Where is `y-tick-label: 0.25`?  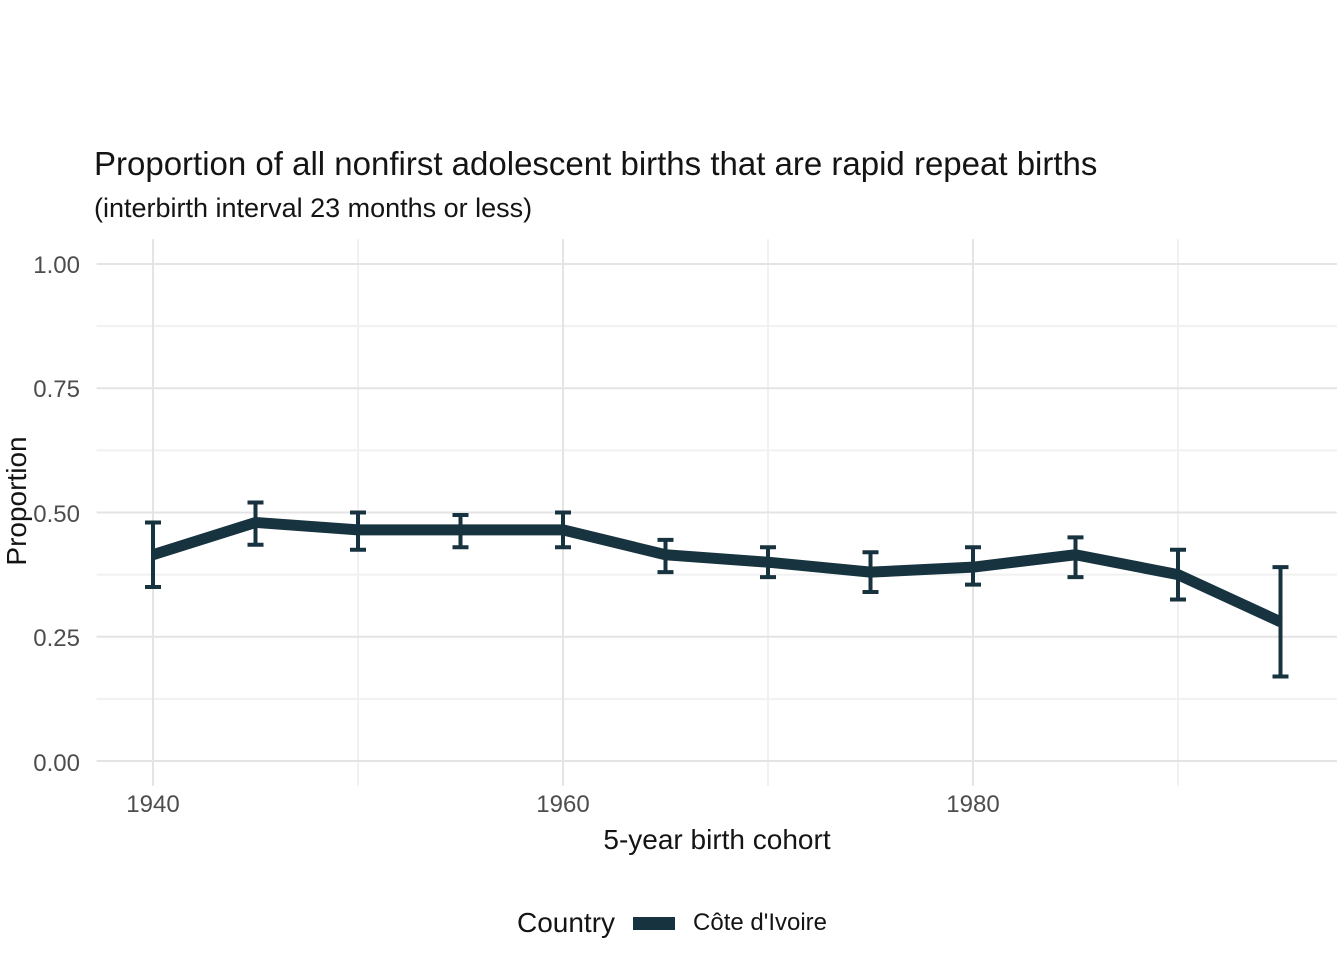 y-tick-label: 0.25 is located at coordinates (56, 638).